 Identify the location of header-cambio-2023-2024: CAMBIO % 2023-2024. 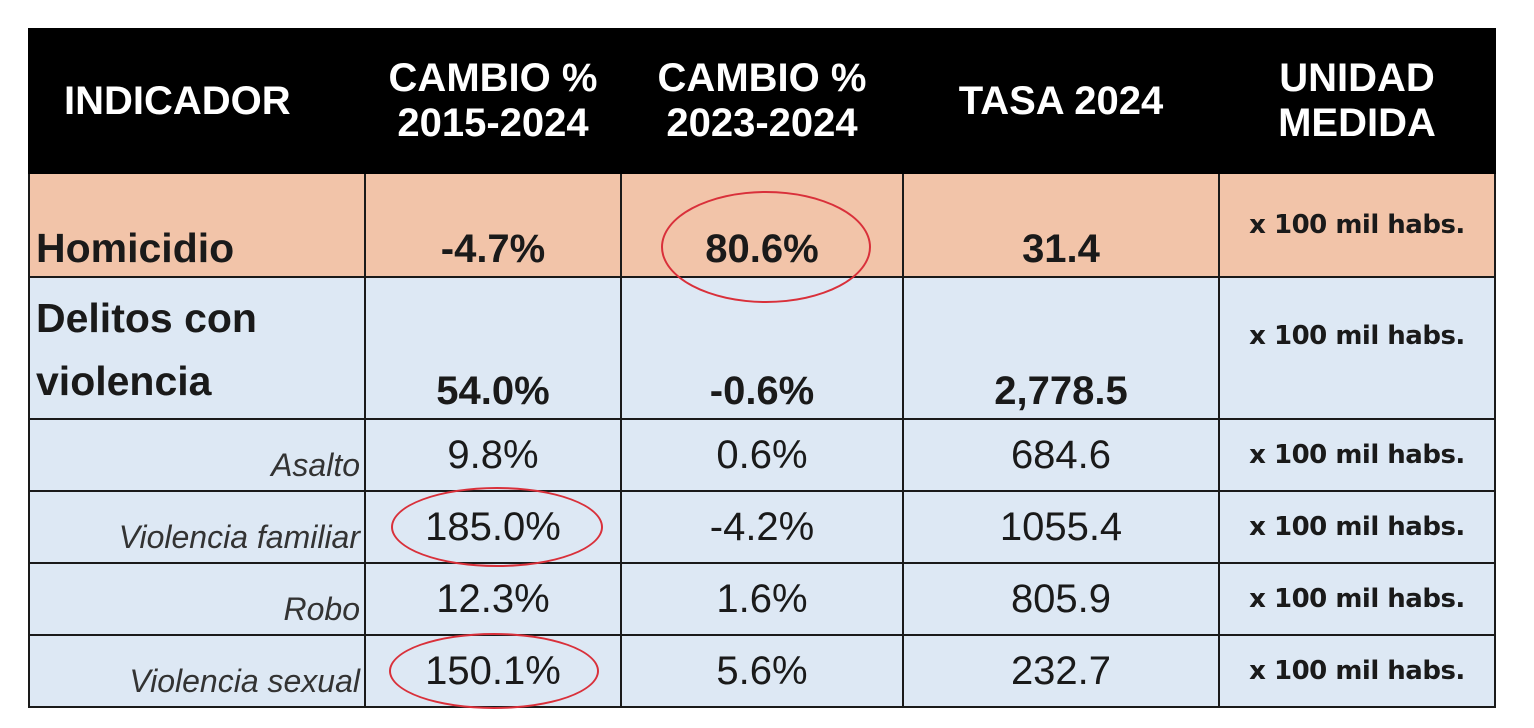
(762, 101).